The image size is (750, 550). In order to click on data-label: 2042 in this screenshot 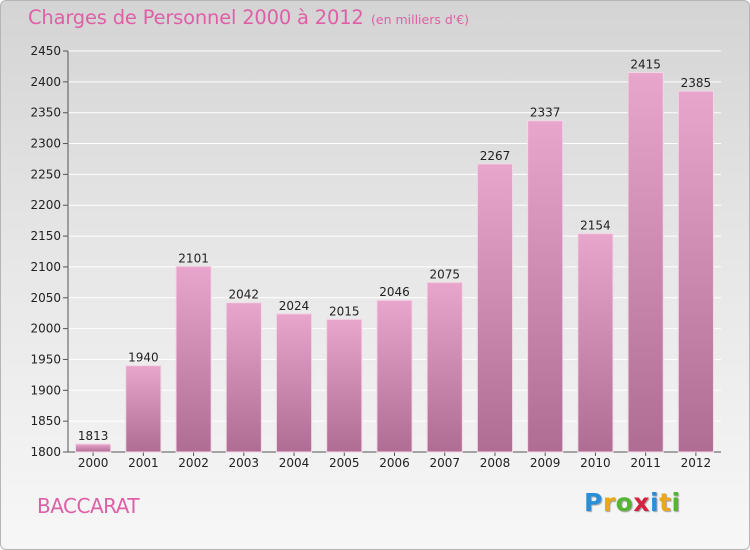, I will do `click(244, 295)`.